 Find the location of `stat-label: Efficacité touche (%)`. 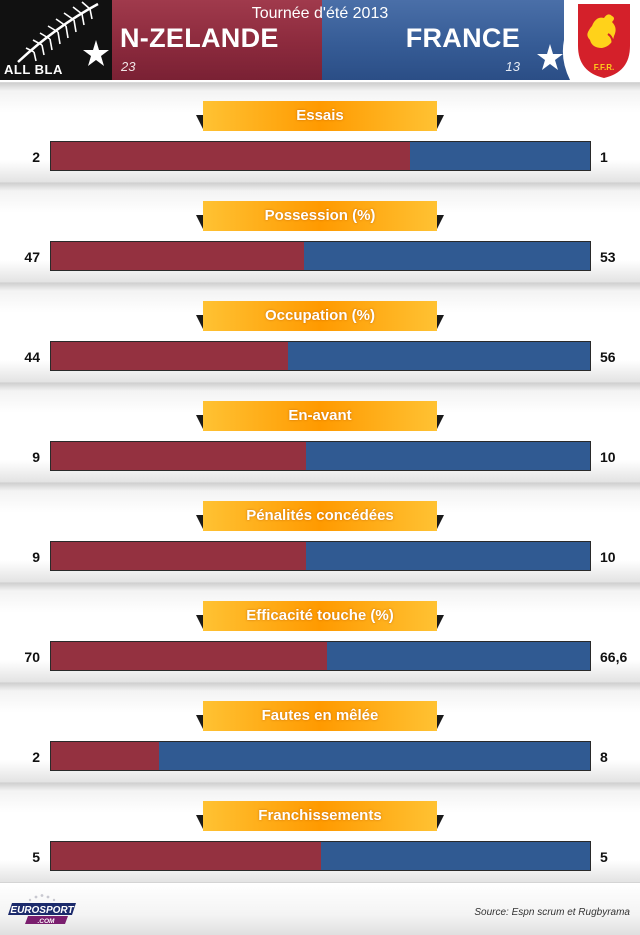

stat-label: Efficacité touche (%) is located at coordinates (320, 616).